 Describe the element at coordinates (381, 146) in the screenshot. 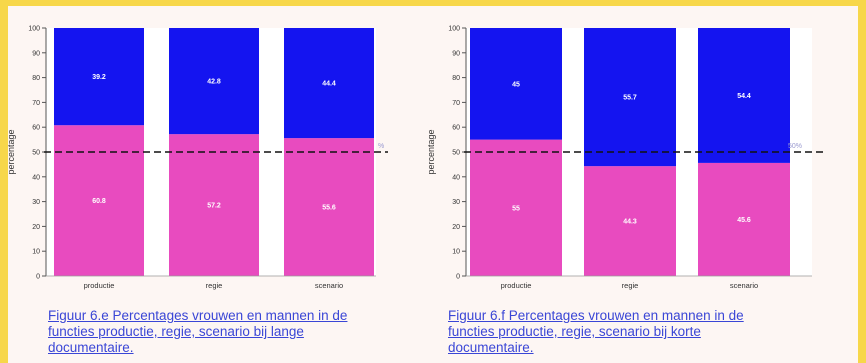

I see `reference-line-label: %` at that location.